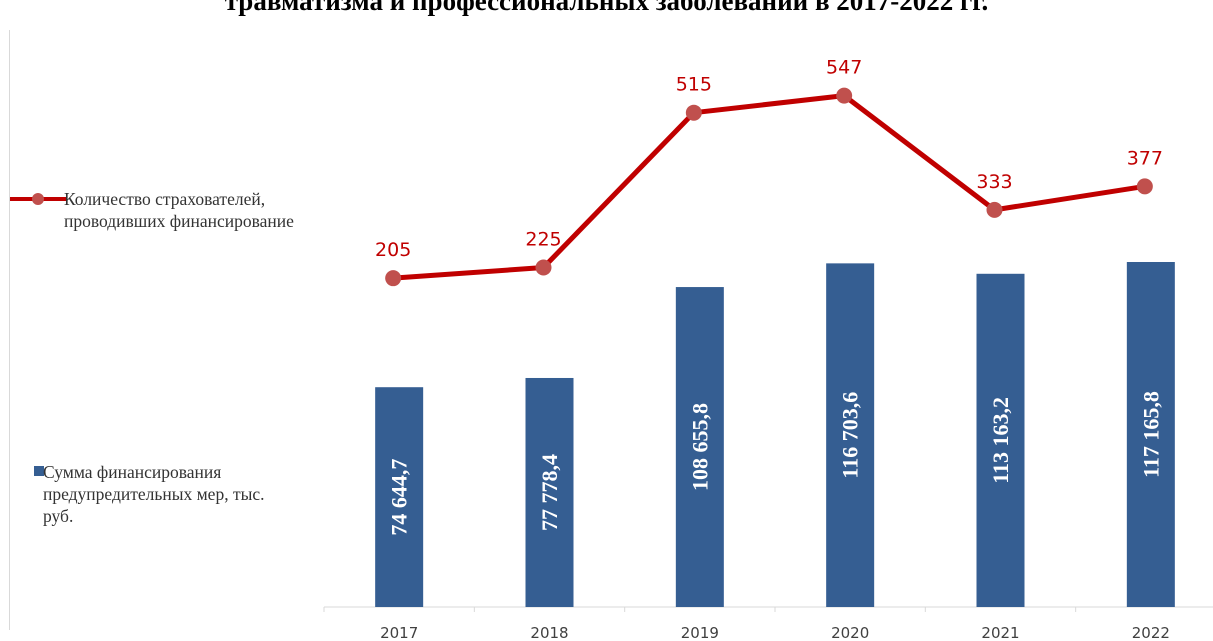  I want to click on bar-2017, so click(399, 497).